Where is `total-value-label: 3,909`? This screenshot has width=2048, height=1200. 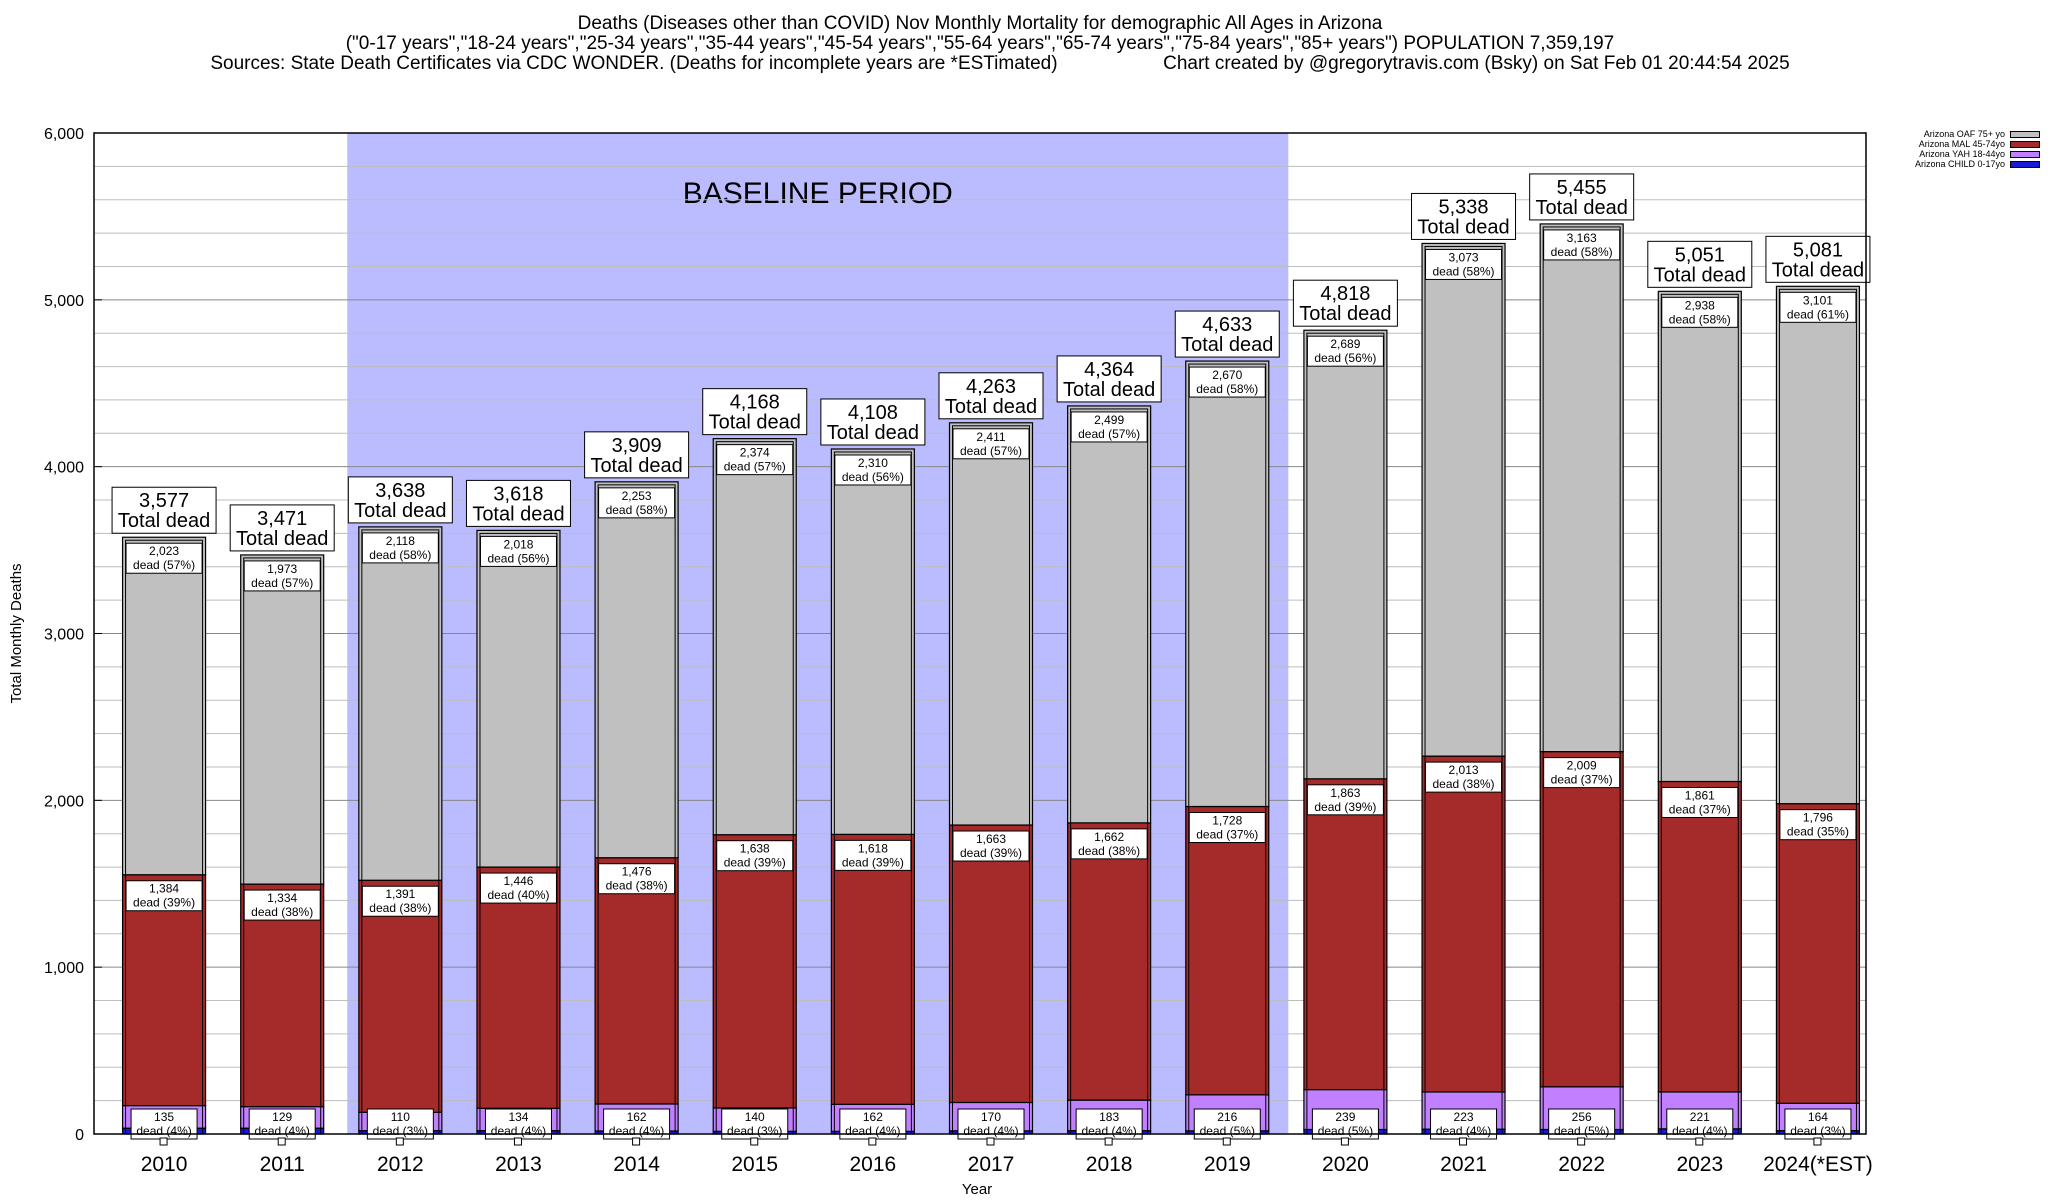
total-value-label: 3,909 is located at coordinates (637, 446).